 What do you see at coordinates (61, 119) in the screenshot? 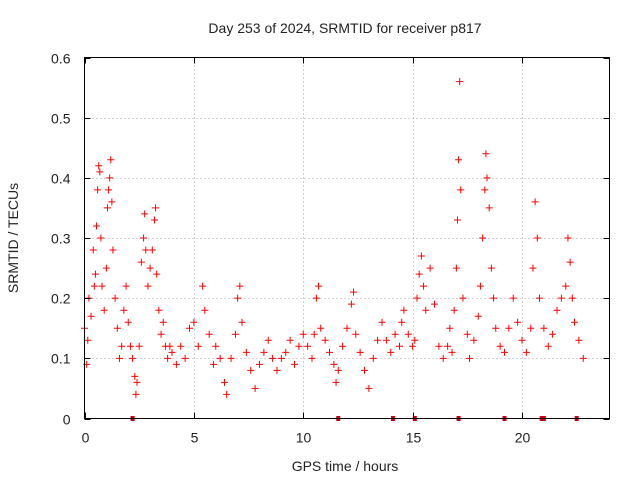
I see `y-tick-label: 0.5` at bounding box center [61, 119].